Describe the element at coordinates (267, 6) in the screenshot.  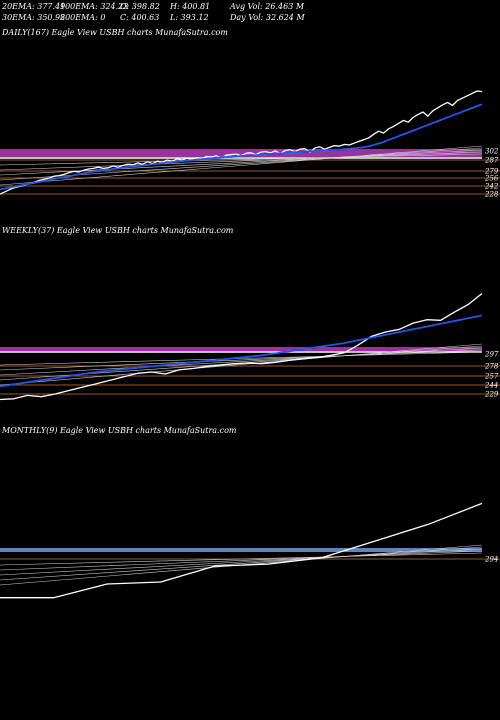
I see `stat-avgvol: Avg Vol: 26.463 M` at that location.